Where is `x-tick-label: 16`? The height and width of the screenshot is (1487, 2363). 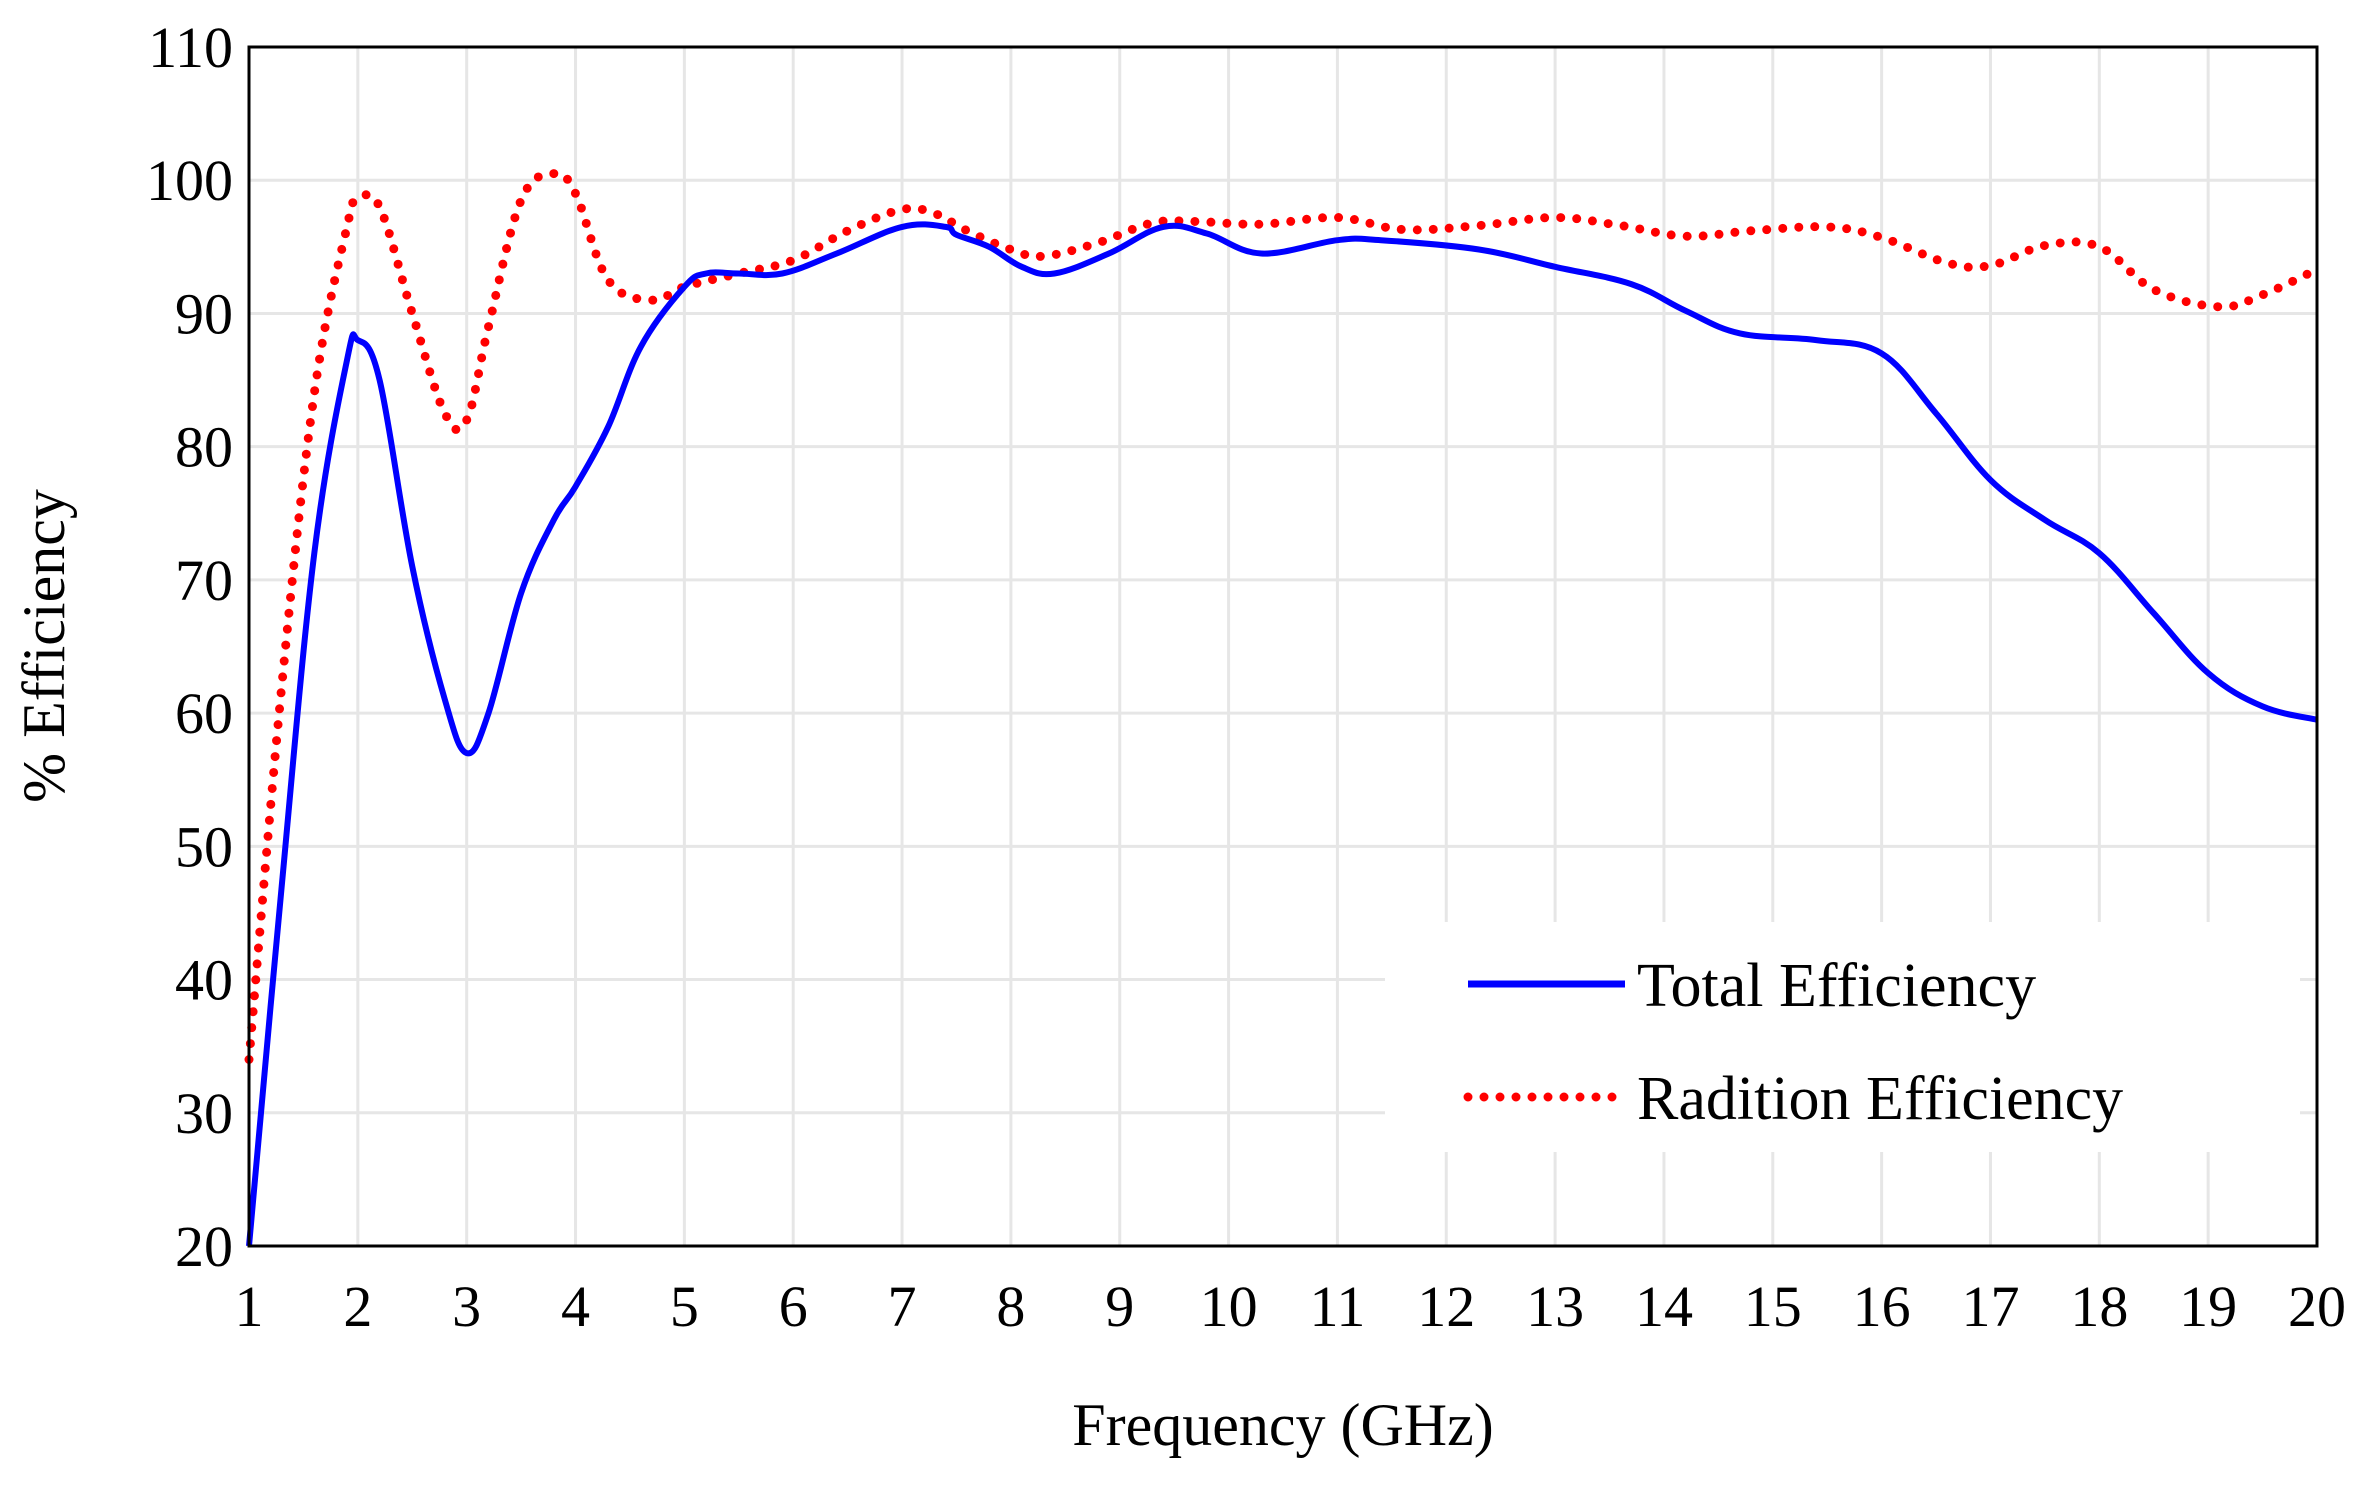
x-tick-label: 16 is located at coordinates (1882, 1306).